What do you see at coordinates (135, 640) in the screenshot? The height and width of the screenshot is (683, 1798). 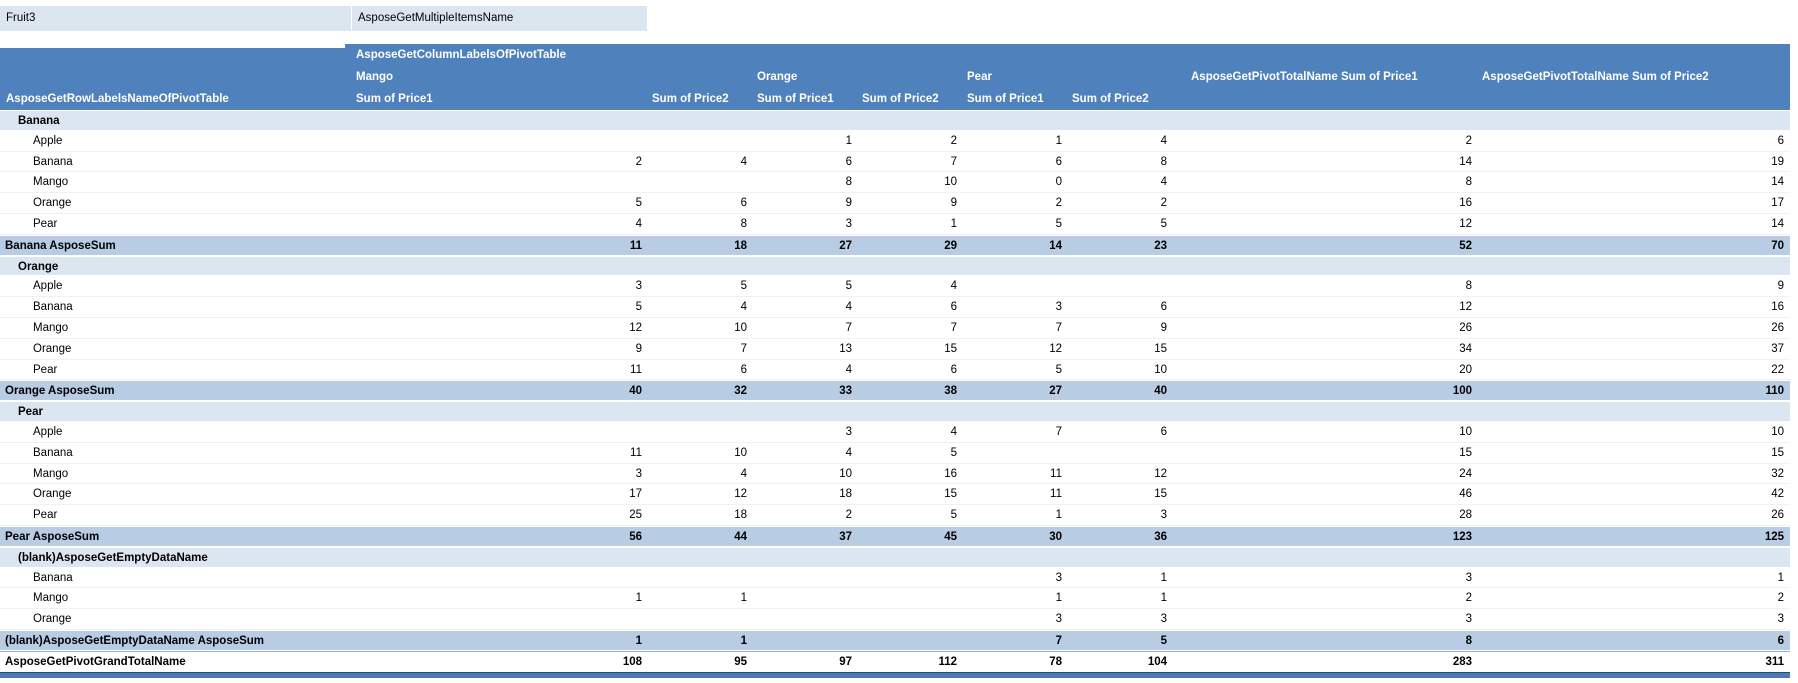 I see `row-label-cell: (blank)AsposeGetEmptyDataName AsposeSum` at bounding box center [135, 640].